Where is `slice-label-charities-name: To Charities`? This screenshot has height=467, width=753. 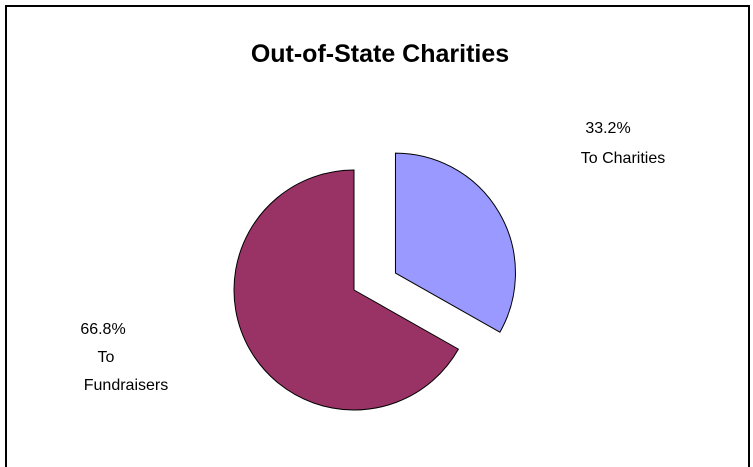 slice-label-charities-name: To Charities is located at coordinates (623, 158).